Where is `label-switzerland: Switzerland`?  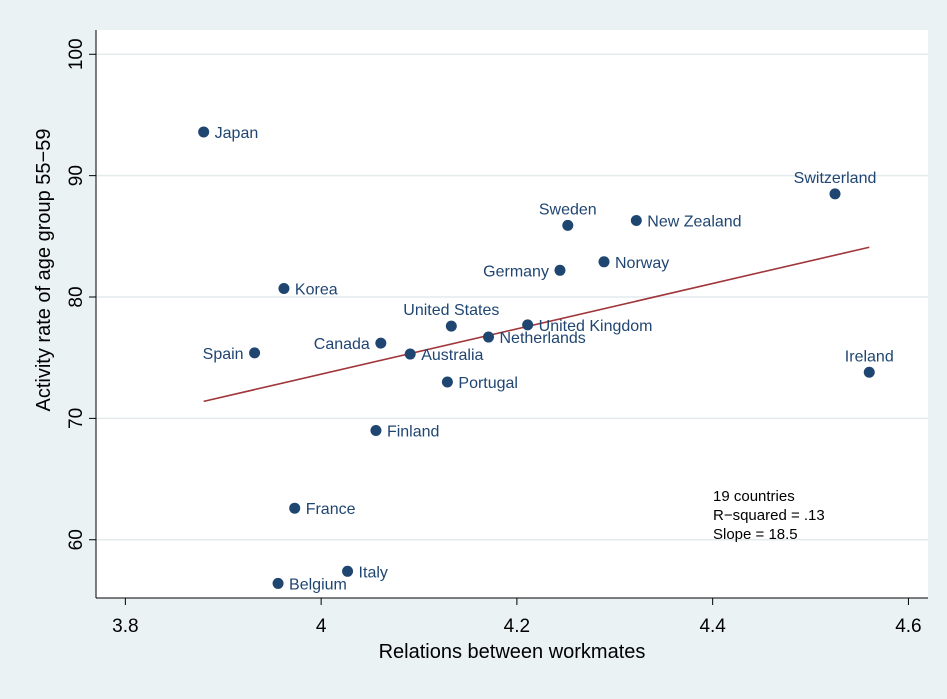 label-switzerland: Switzerland is located at coordinates (835, 178).